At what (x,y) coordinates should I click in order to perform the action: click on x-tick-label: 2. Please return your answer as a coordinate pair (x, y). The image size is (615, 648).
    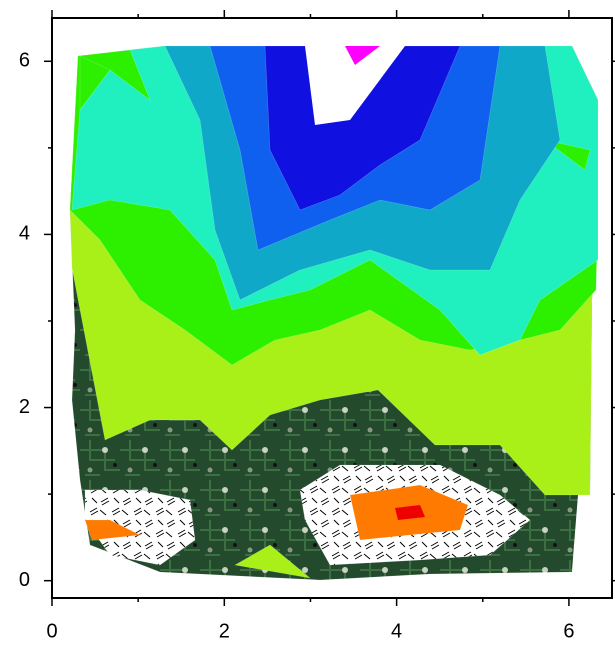
    Looking at the image, I should click on (224, 631).